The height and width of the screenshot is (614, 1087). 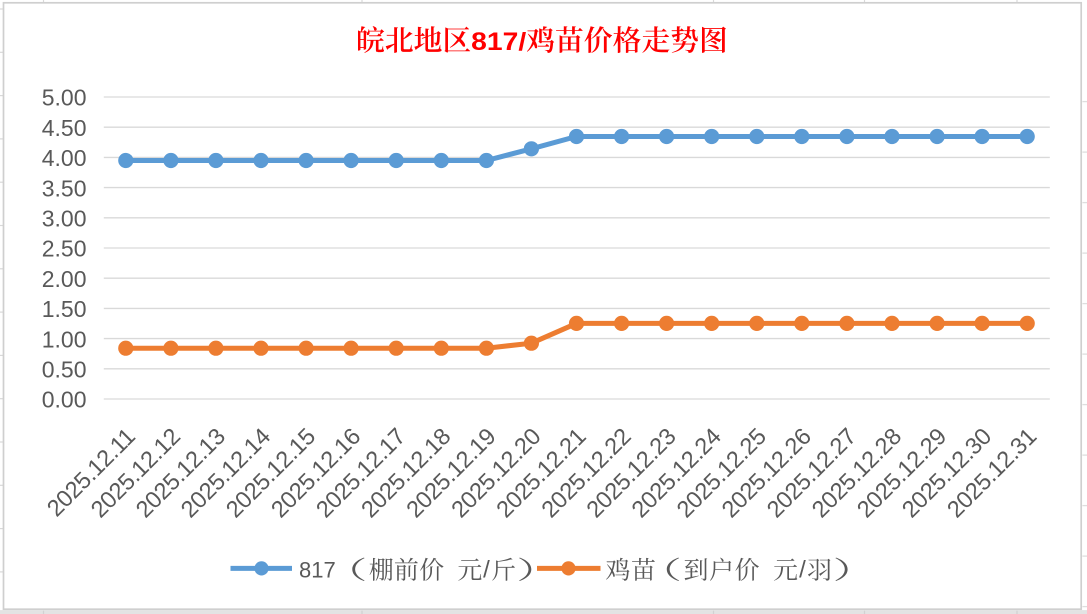 I want to click on svg-text: 0.00, so click(x=64, y=400).